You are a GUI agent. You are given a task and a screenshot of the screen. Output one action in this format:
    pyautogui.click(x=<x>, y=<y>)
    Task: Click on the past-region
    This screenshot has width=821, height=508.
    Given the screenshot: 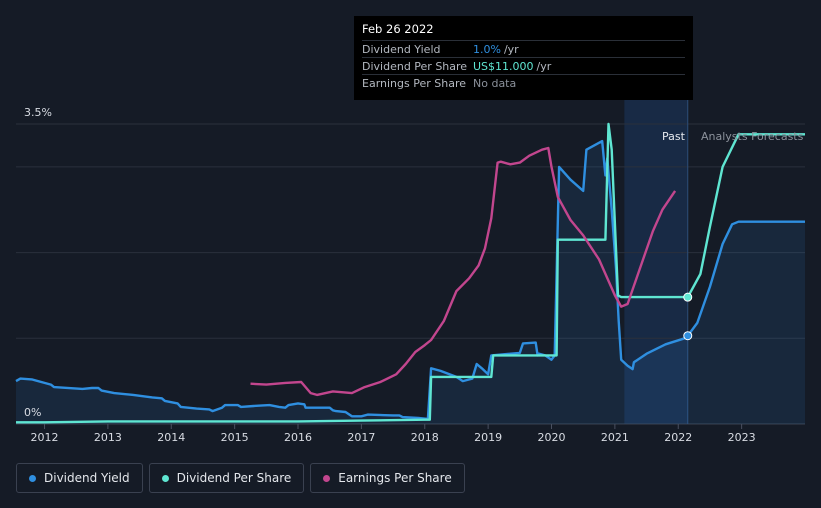 What is the action you would take?
    pyautogui.click(x=656, y=261)
    